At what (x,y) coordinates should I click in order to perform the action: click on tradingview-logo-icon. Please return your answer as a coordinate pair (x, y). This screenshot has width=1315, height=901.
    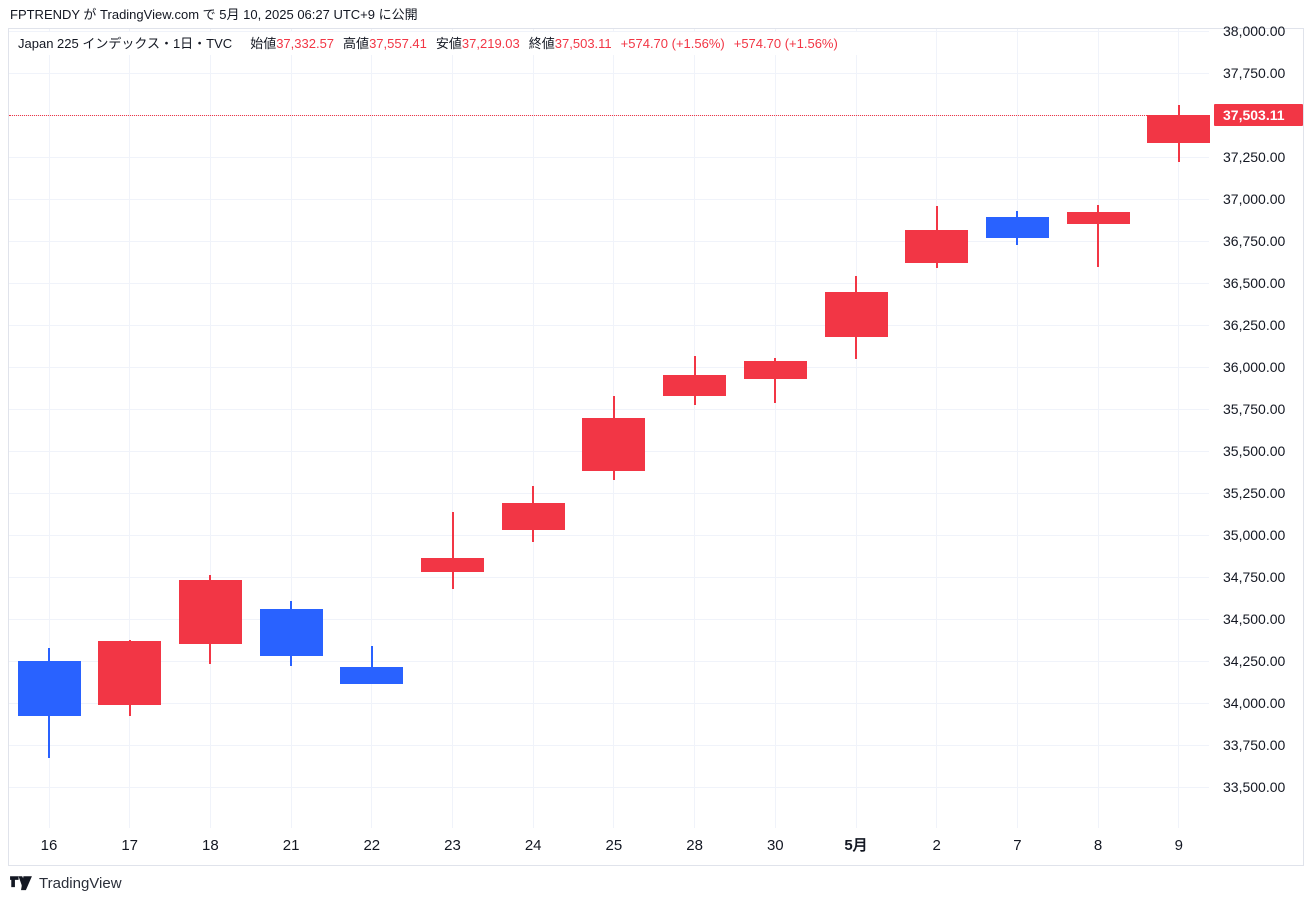
    Looking at the image, I should click on (21, 882).